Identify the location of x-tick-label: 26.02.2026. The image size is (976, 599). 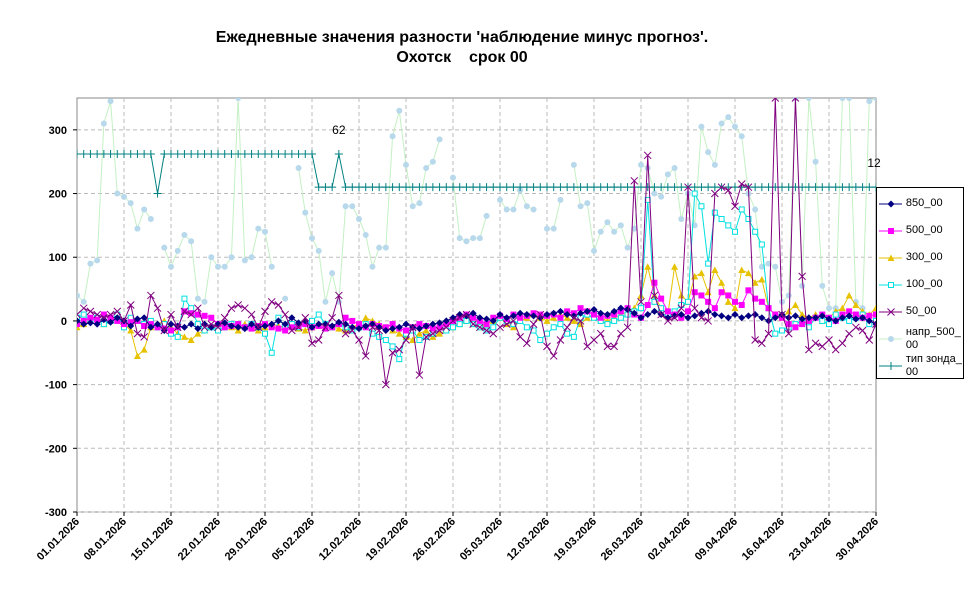
(434, 539).